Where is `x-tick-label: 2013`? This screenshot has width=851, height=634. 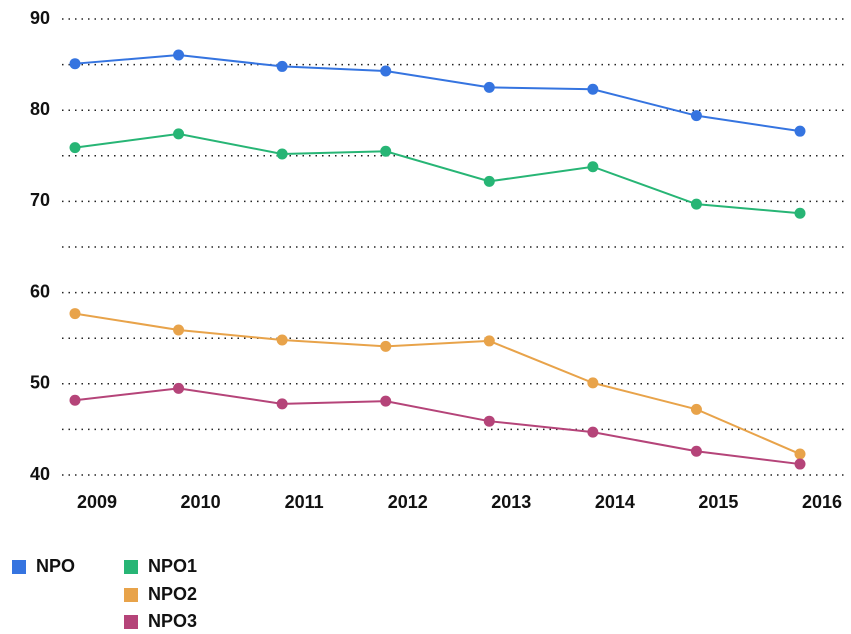 x-tick-label: 2013 is located at coordinates (511, 502).